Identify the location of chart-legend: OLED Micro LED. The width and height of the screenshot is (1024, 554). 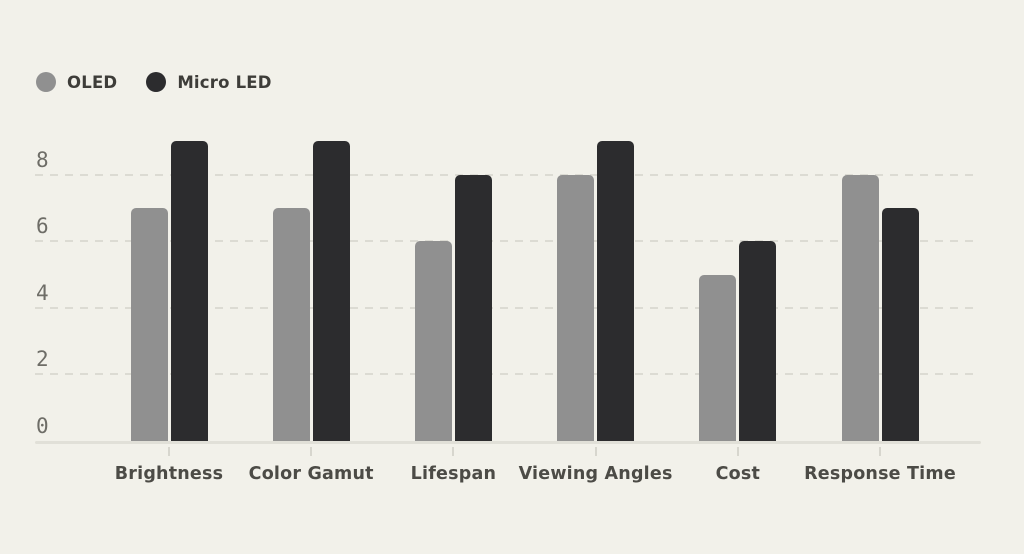
(154, 82).